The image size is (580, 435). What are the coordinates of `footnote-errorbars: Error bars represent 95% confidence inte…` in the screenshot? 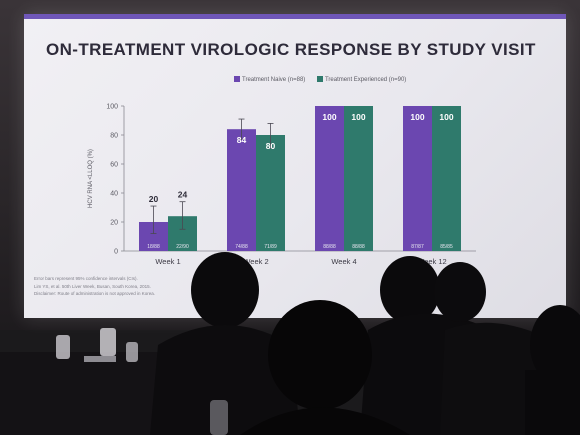 It's located at (86, 278).